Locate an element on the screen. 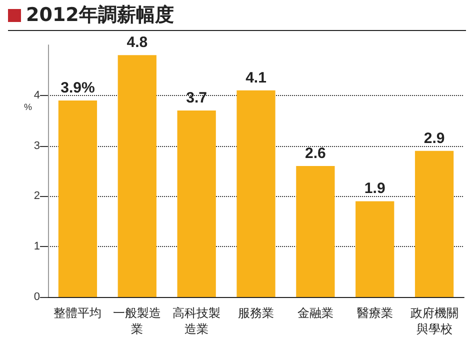 The height and width of the screenshot is (348, 474). y-tick-label: 1 is located at coordinates (37, 246).